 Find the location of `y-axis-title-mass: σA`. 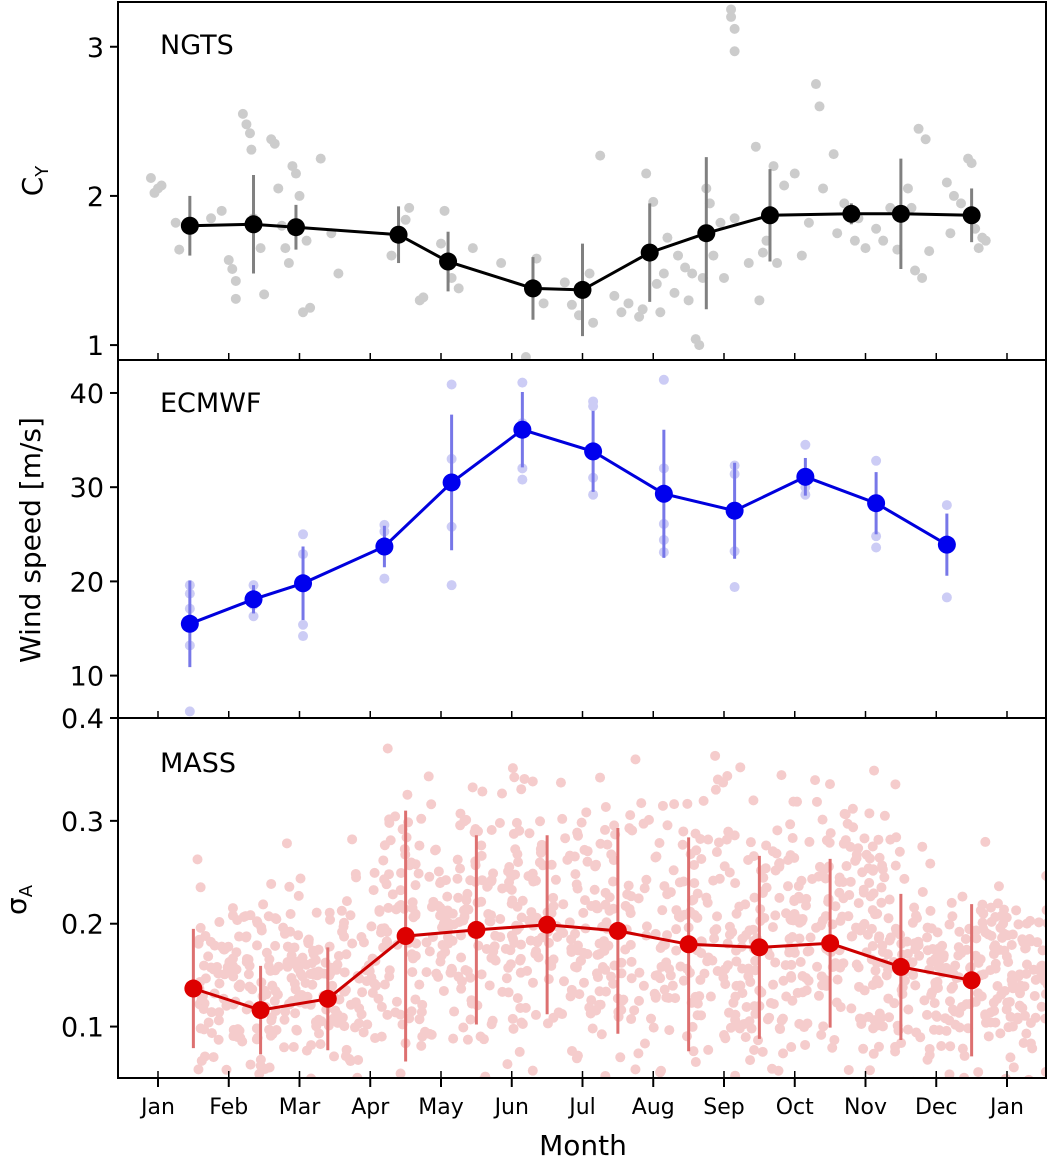

y-axis-title-mass: σA is located at coordinates (18, 899).